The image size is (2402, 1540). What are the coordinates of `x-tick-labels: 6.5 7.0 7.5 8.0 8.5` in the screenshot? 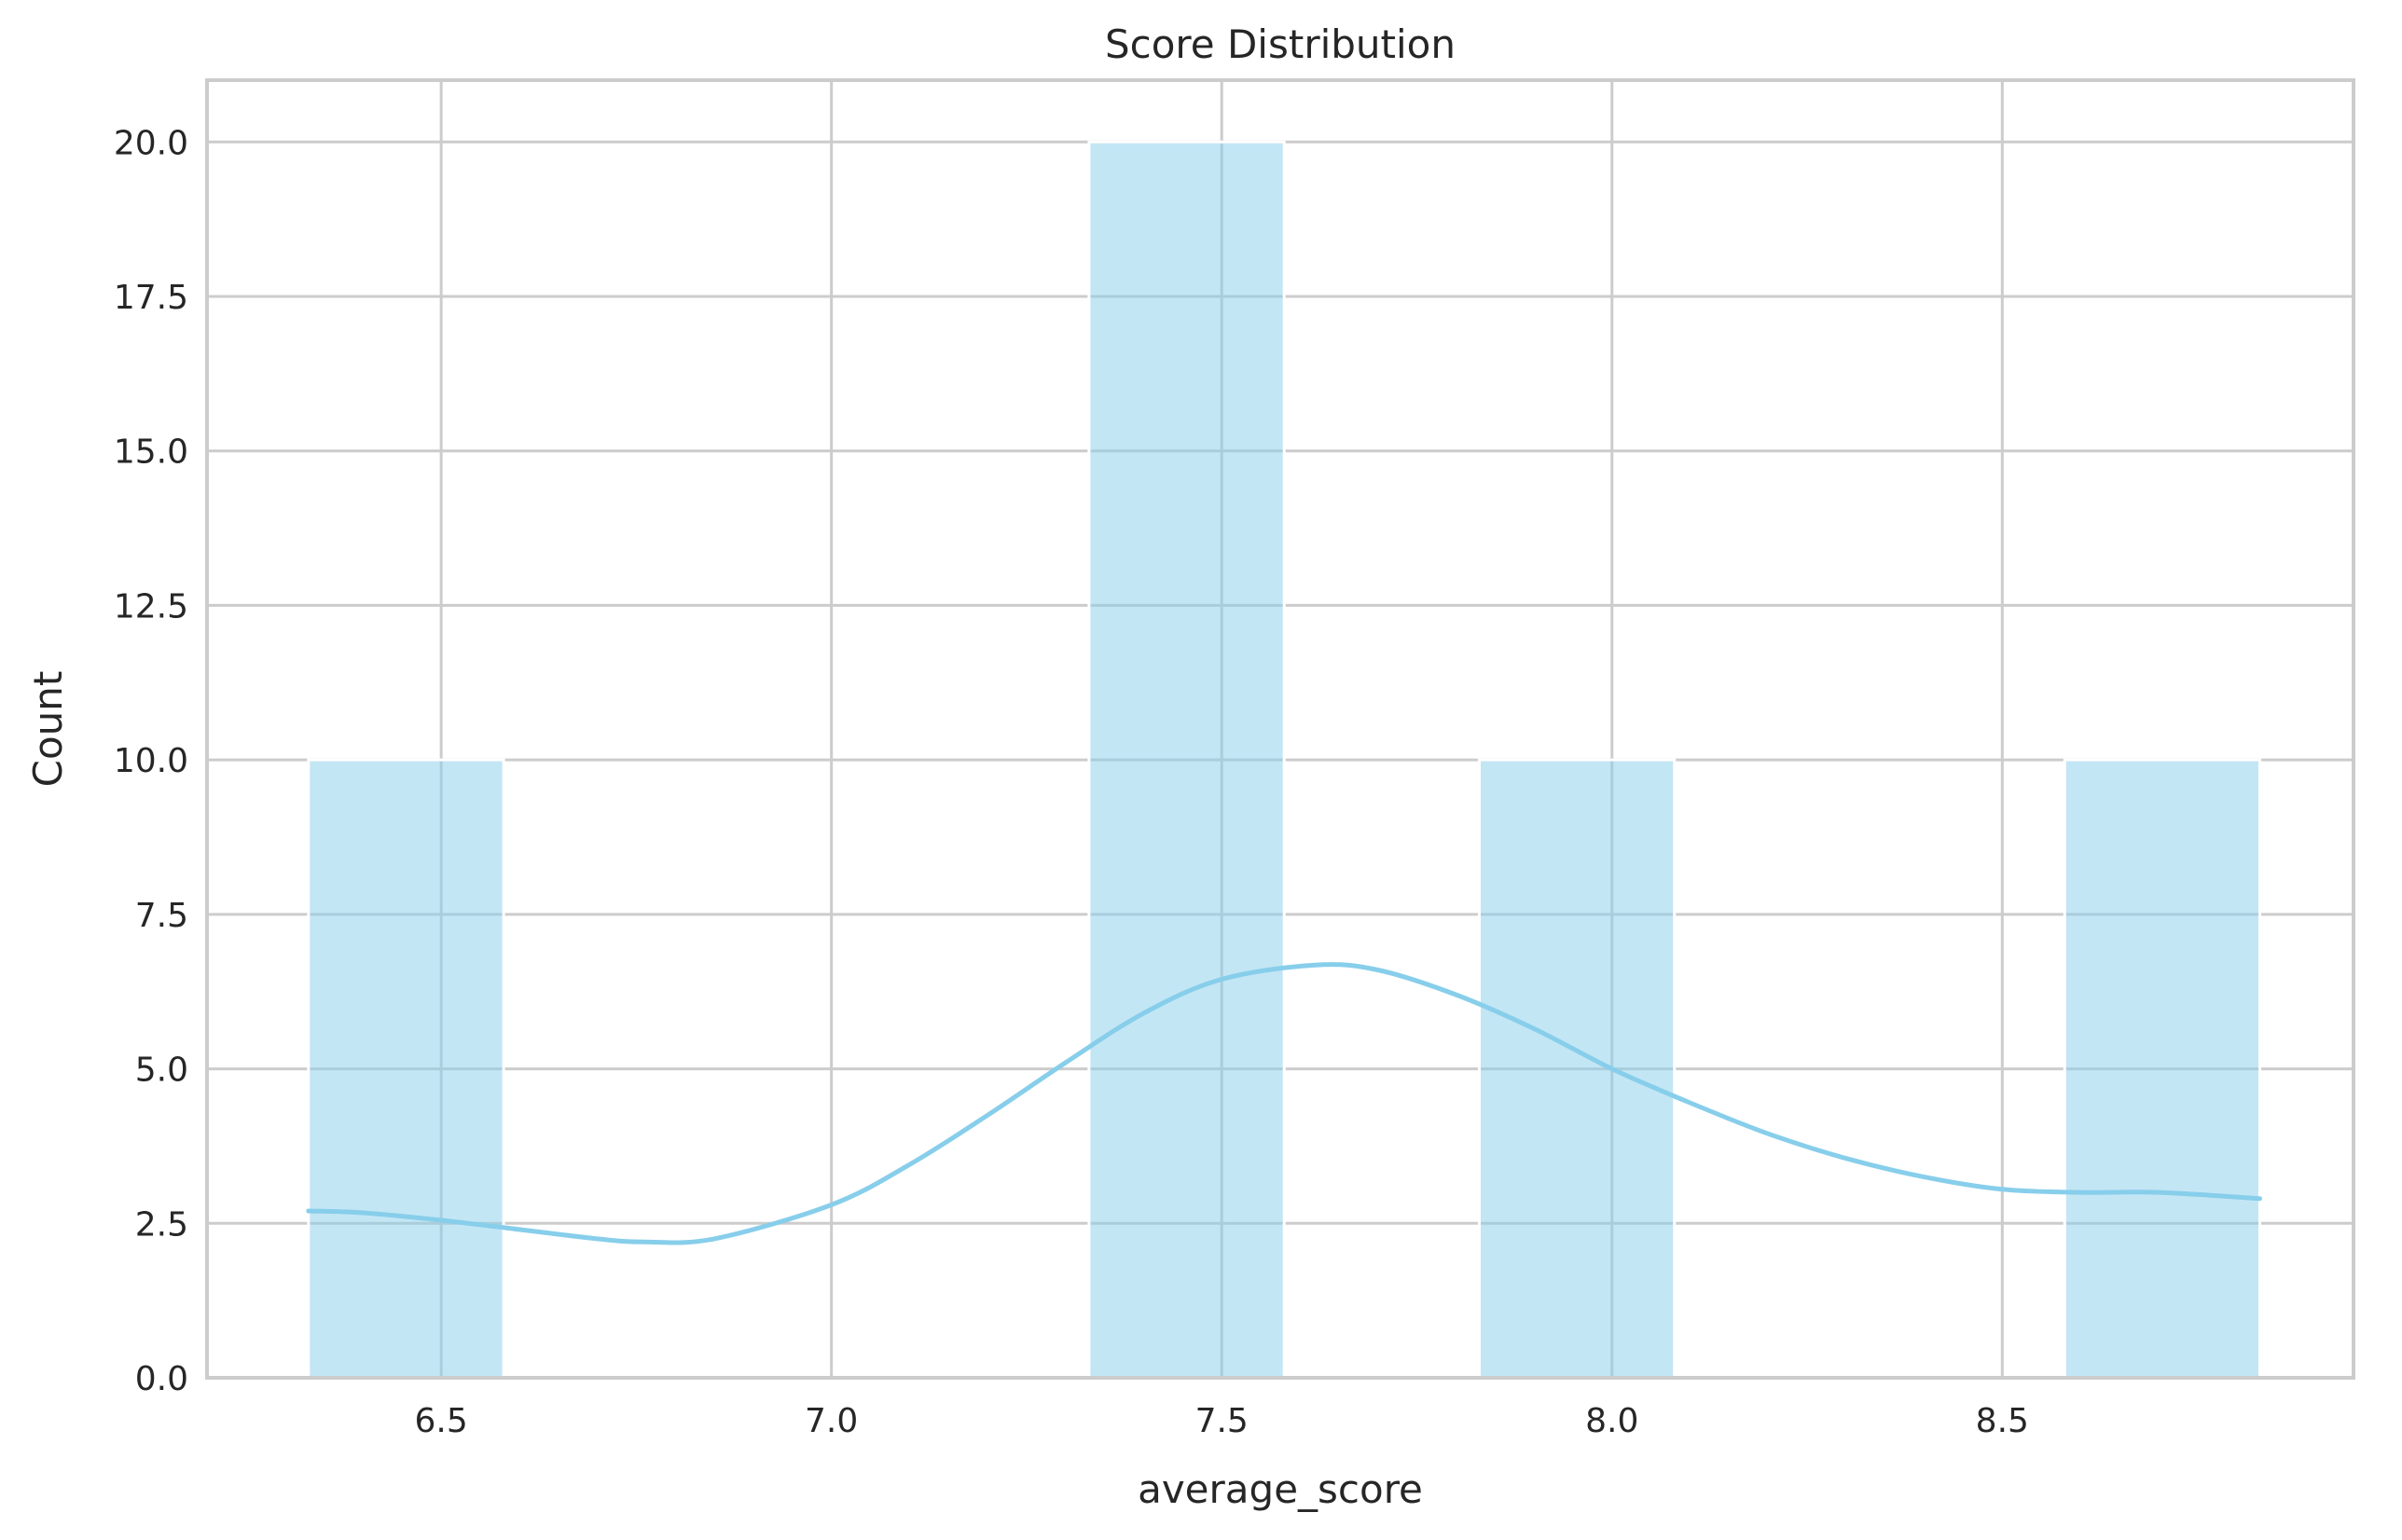 It's located at (1221, 1421).